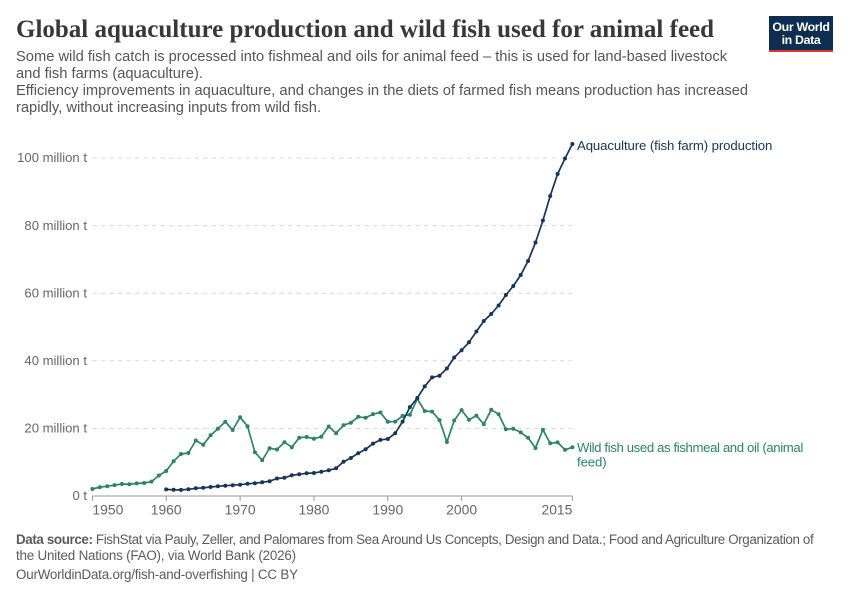 Image resolution: width=850 pixels, height=600 pixels. What do you see at coordinates (55, 292) in the screenshot?
I see `svg-text: 60 million t` at bounding box center [55, 292].